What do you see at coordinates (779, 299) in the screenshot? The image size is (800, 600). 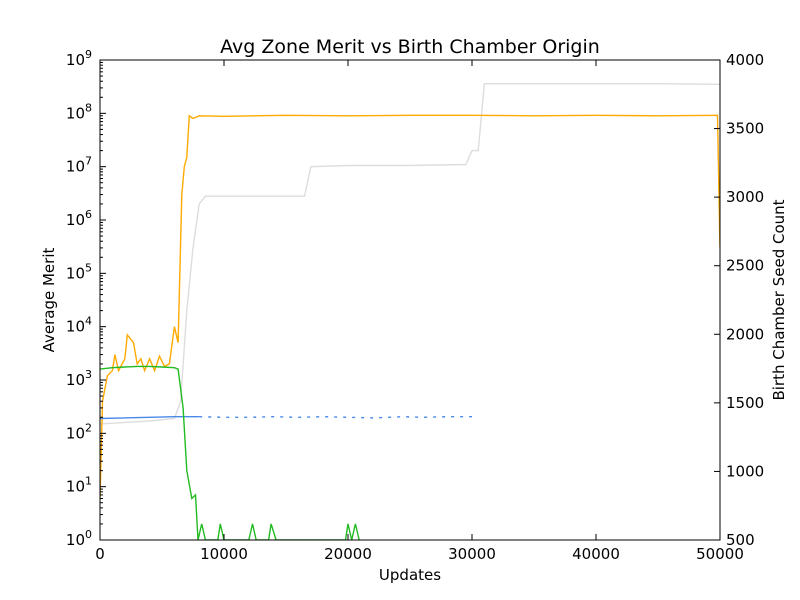 I see `y-axis-label-right: Birth Chamber Seed Count` at bounding box center [779, 299].